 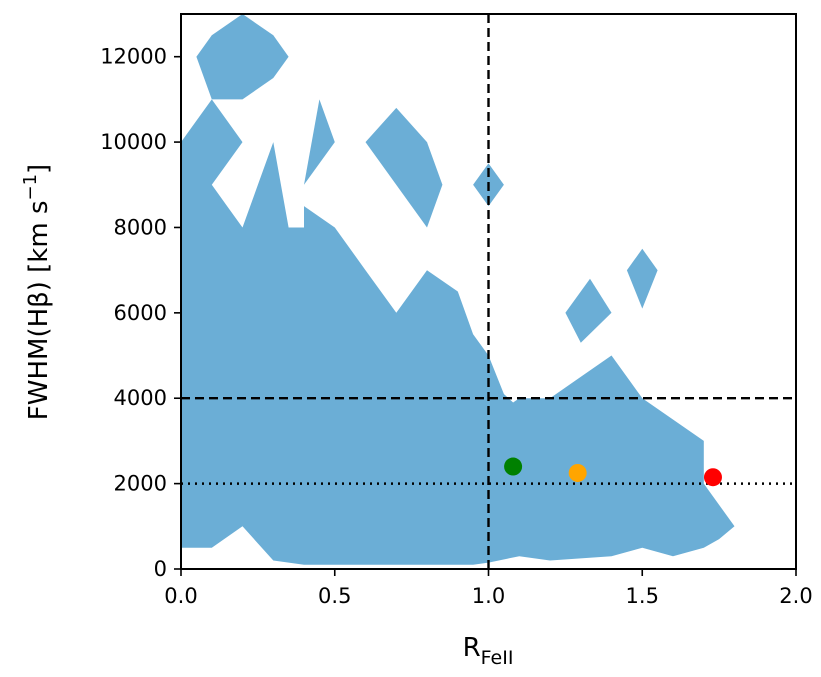 I want to click on y-tick-label: 6000, so click(x=140, y=313).